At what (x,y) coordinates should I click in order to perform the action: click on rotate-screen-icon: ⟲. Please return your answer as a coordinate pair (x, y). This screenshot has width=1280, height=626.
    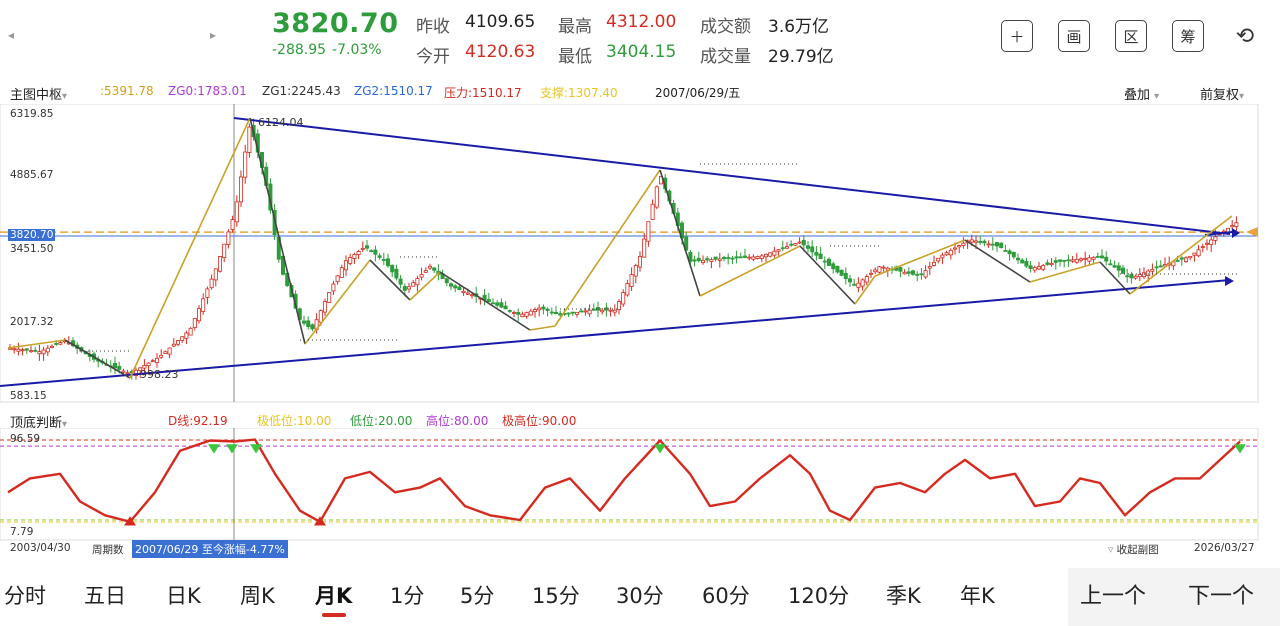
    Looking at the image, I should click on (1245, 36).